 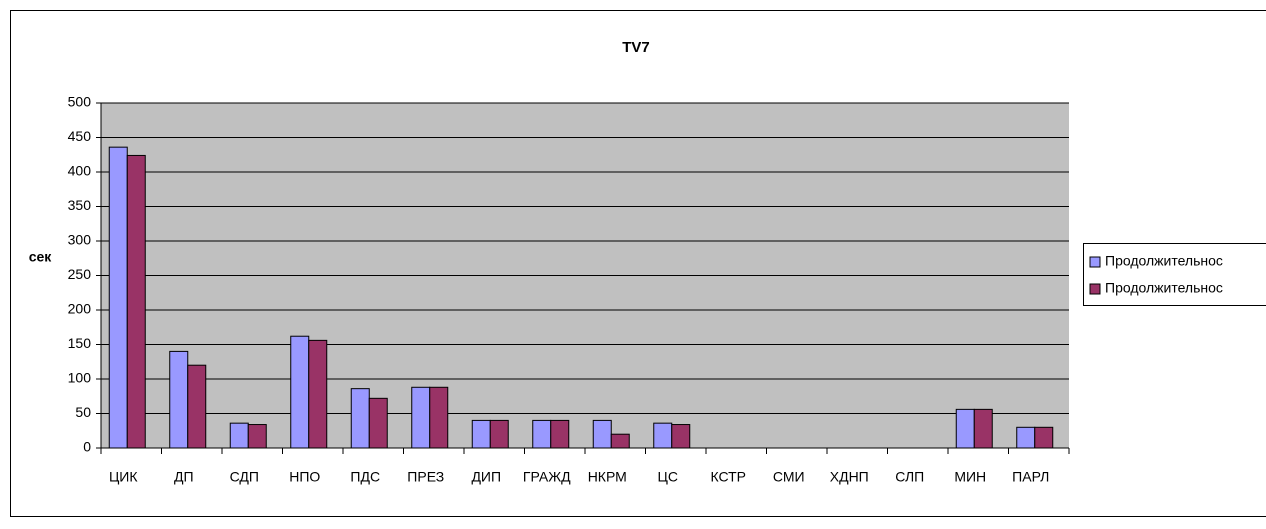 What do you see at coordinates (123, 477) in the screenshot?
I see `x-tick-label: ЦИК` at bounding box center [123, 477].